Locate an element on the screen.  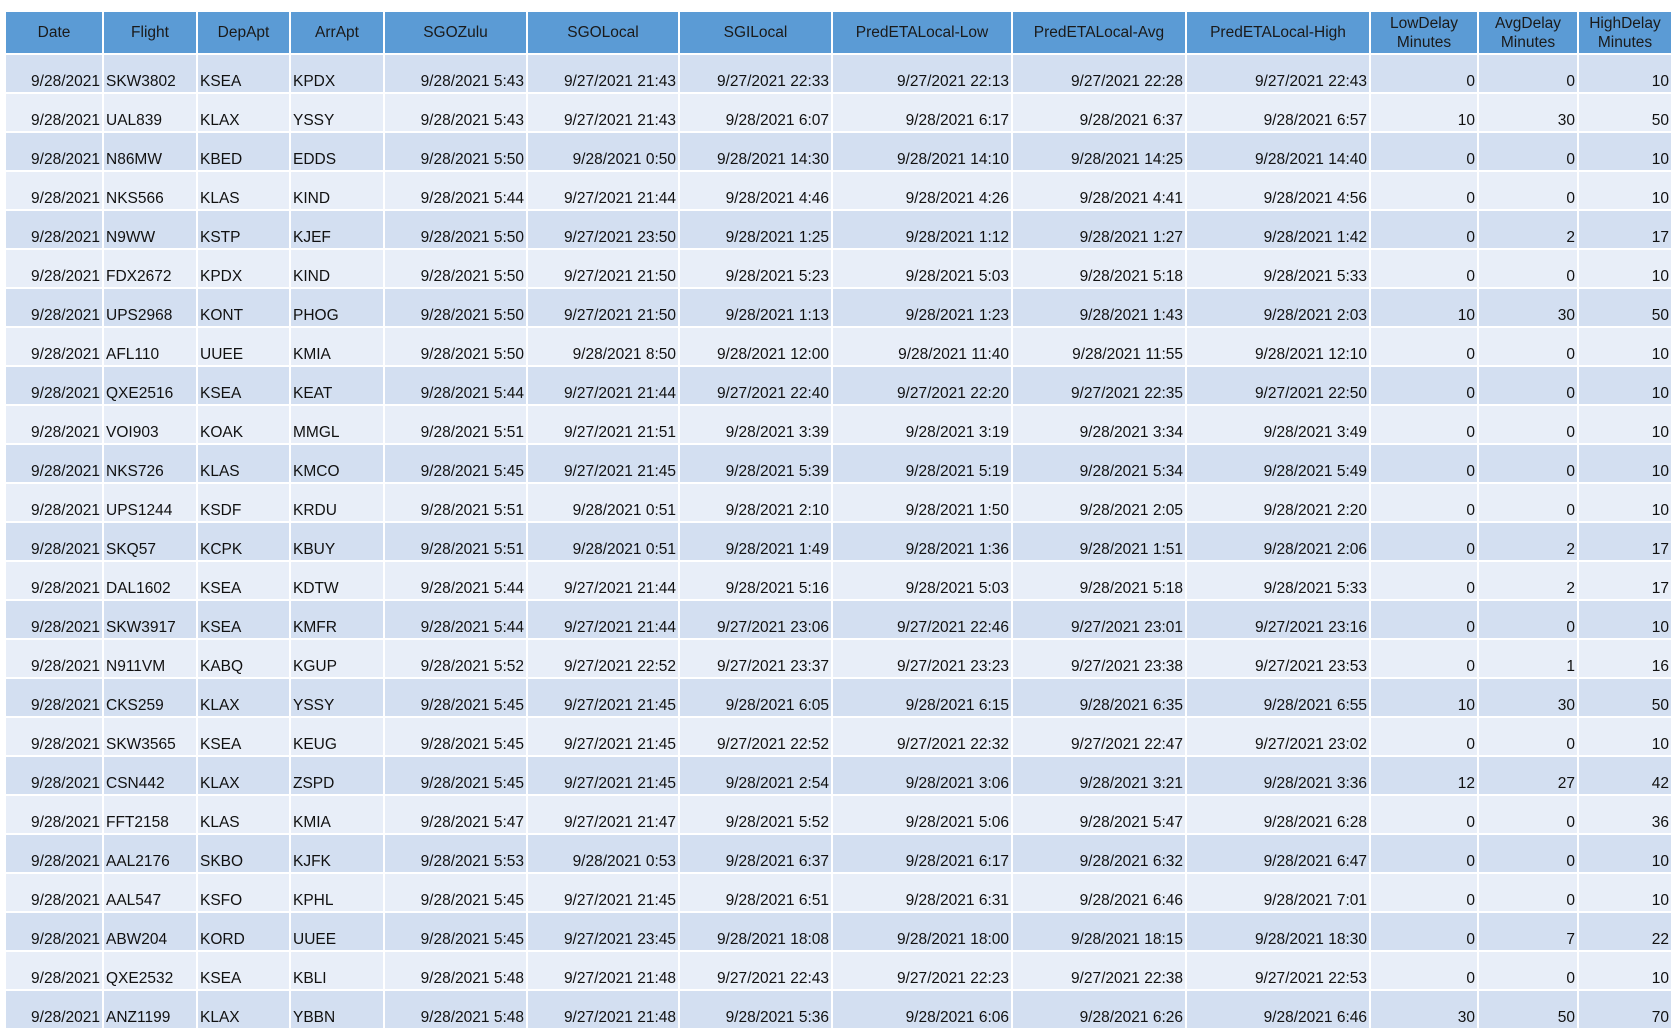
table-cell: 50 is located at coordinates (1625, 307).